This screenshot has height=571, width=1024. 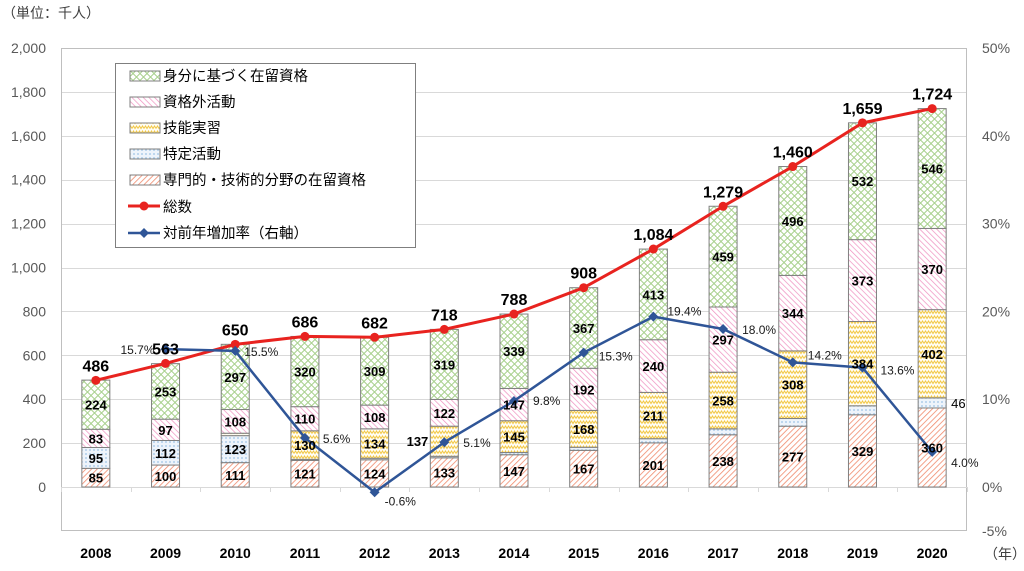 I want to click on unit-label: （単位：千人）, so click(x=51, y=13).